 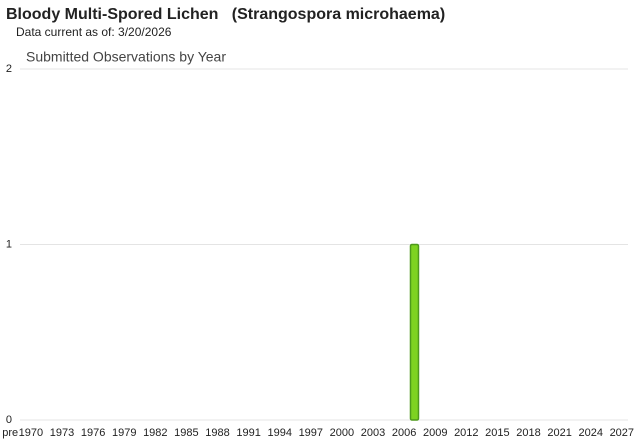 I want to click on x-tick-label: 1979, so click(x=124, y=433).